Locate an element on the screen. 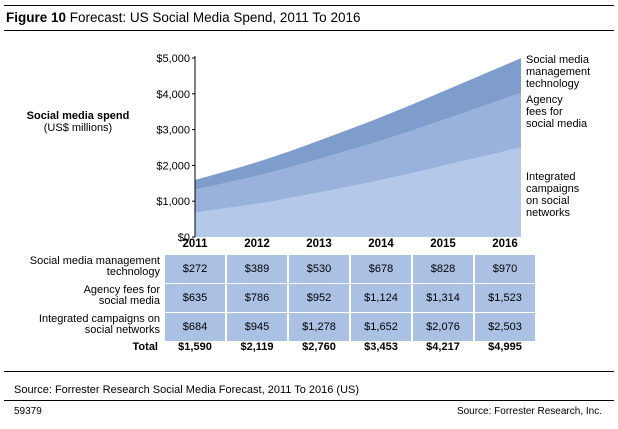 The image size is (618, 429). table-cell: $2,503 is located at coordinates (505, 327).